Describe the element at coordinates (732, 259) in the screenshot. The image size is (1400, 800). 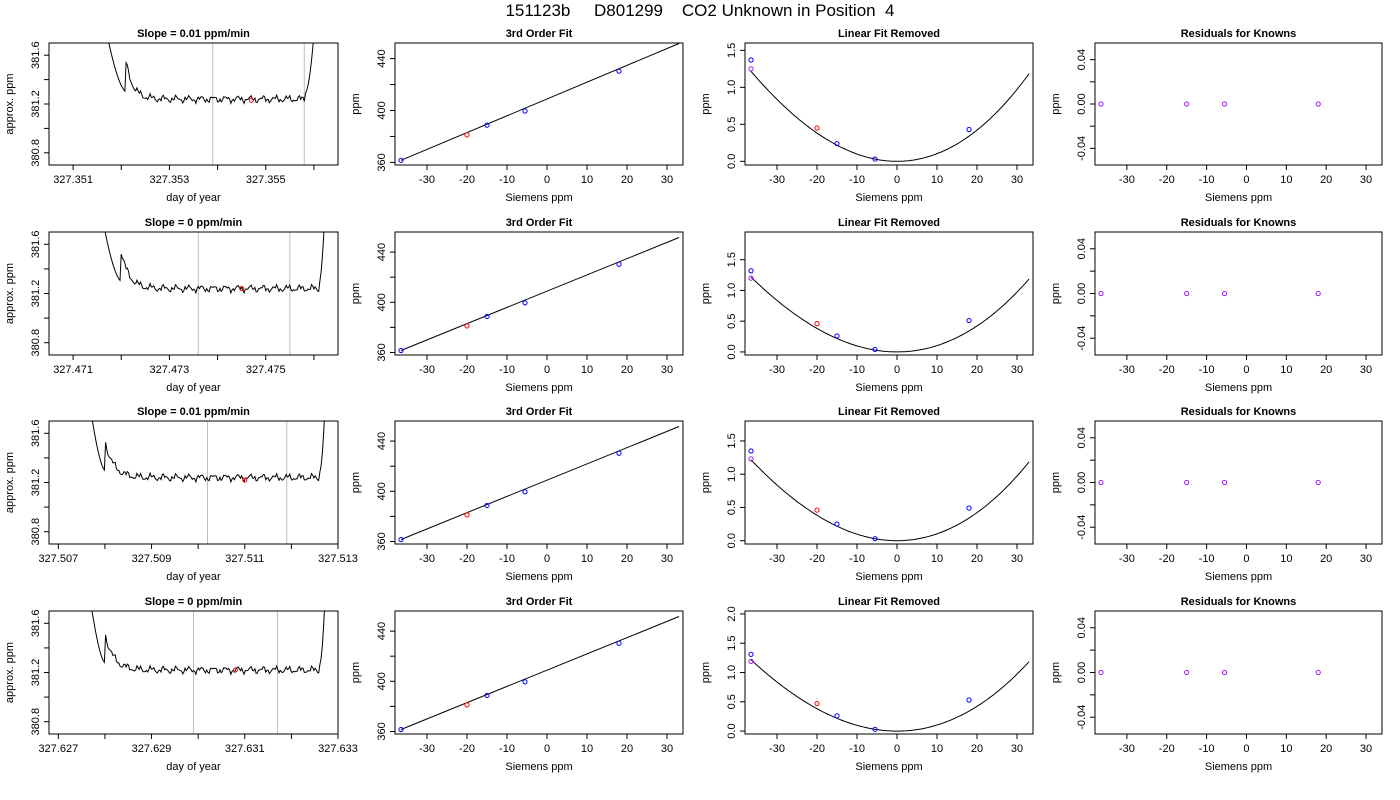
I see `y-tick-label: 1.5` at that location.